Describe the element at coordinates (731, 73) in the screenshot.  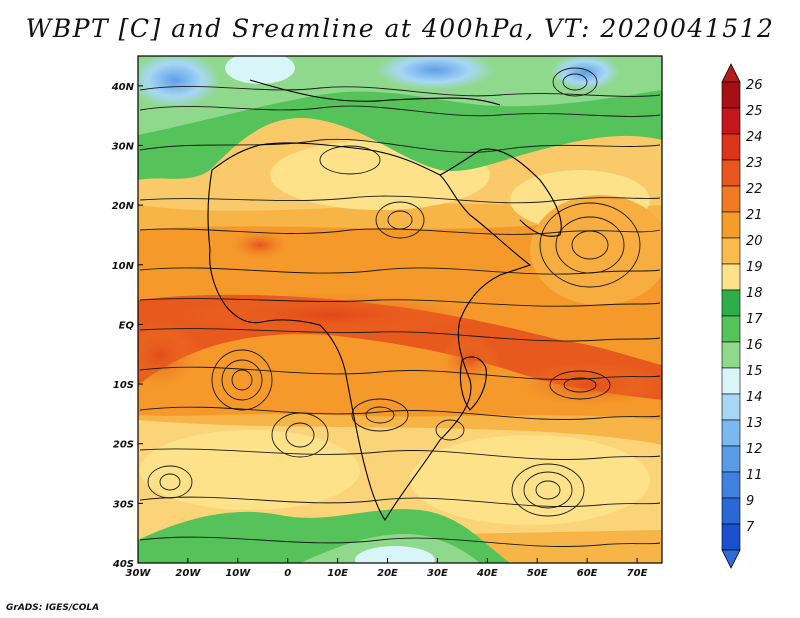
I see `colorbar-top-arrow` at that location.